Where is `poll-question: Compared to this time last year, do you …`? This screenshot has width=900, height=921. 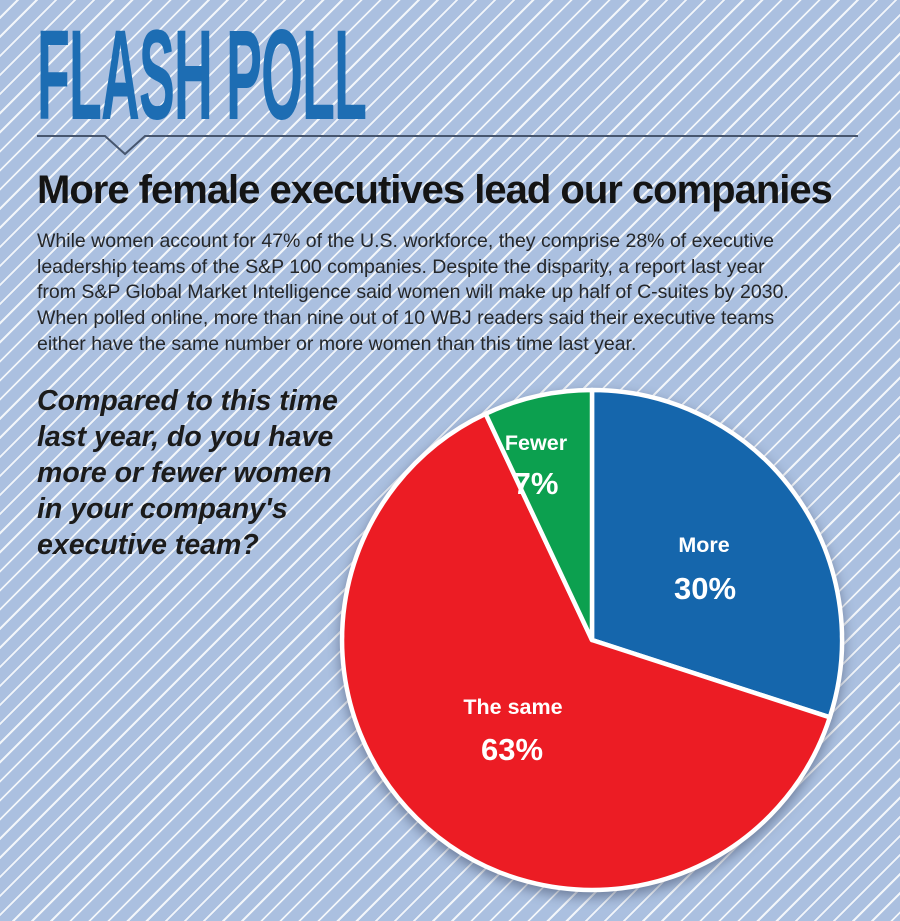
poll-question: Compared to this time last year, do you … is located at coordinates (187, 473).